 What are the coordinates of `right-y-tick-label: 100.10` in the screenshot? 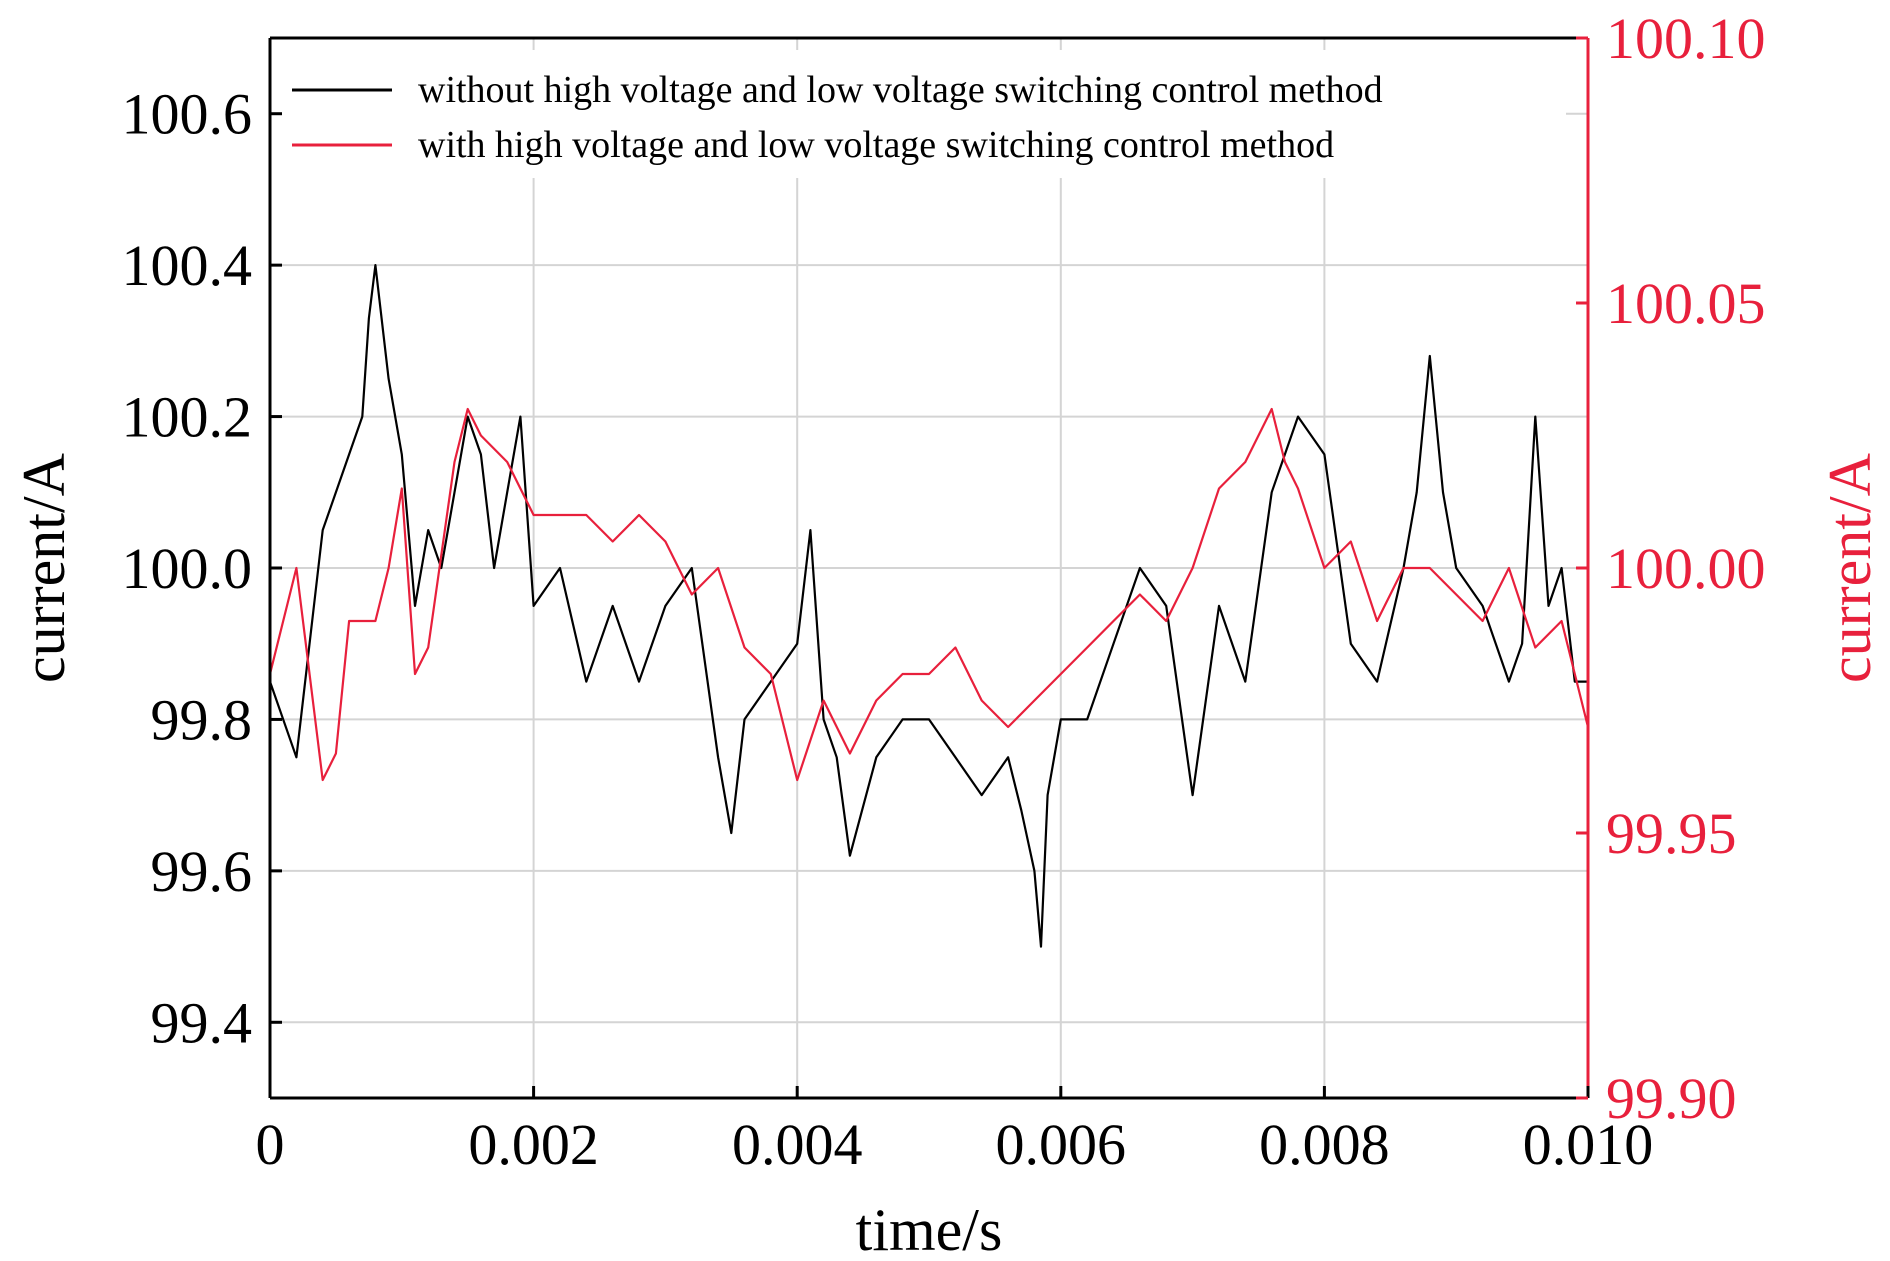 It's located at (1686, 38).